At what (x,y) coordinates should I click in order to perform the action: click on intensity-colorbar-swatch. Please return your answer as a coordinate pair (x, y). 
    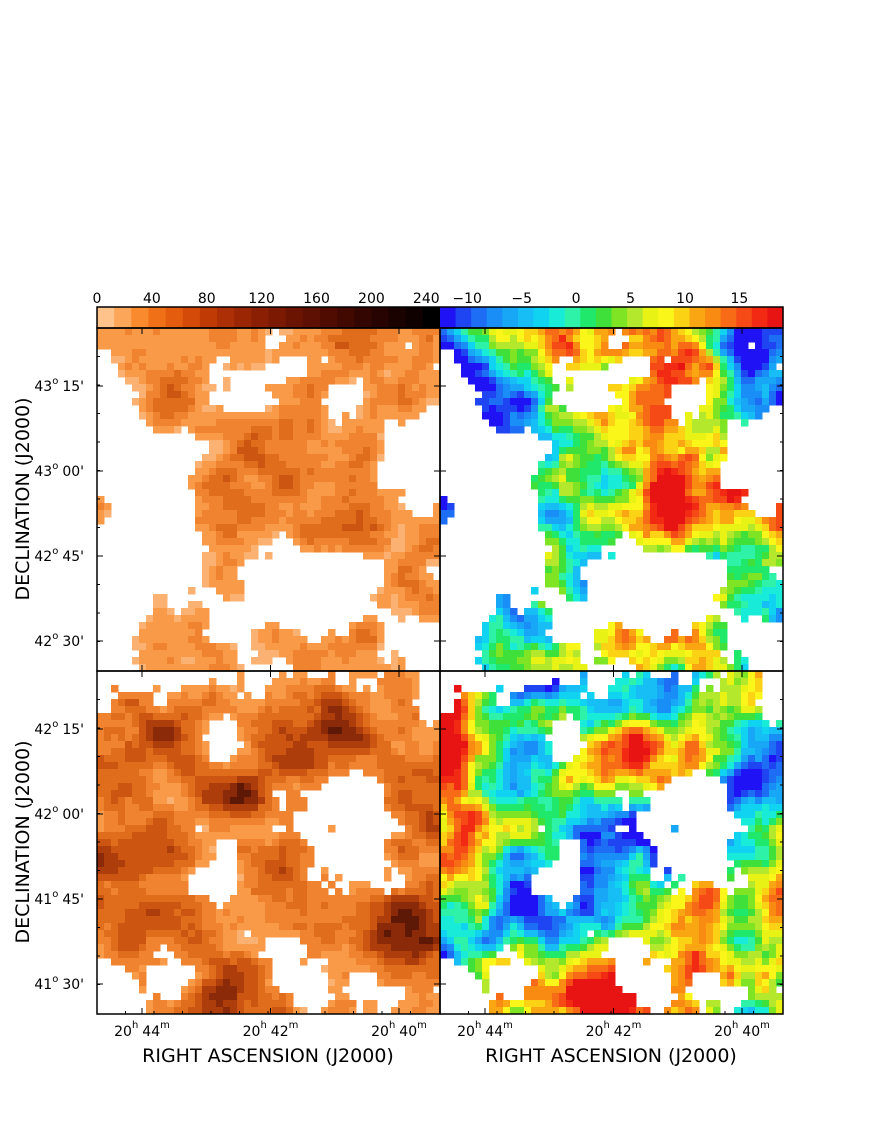
    Looking at the image, I should click on (311, 317).